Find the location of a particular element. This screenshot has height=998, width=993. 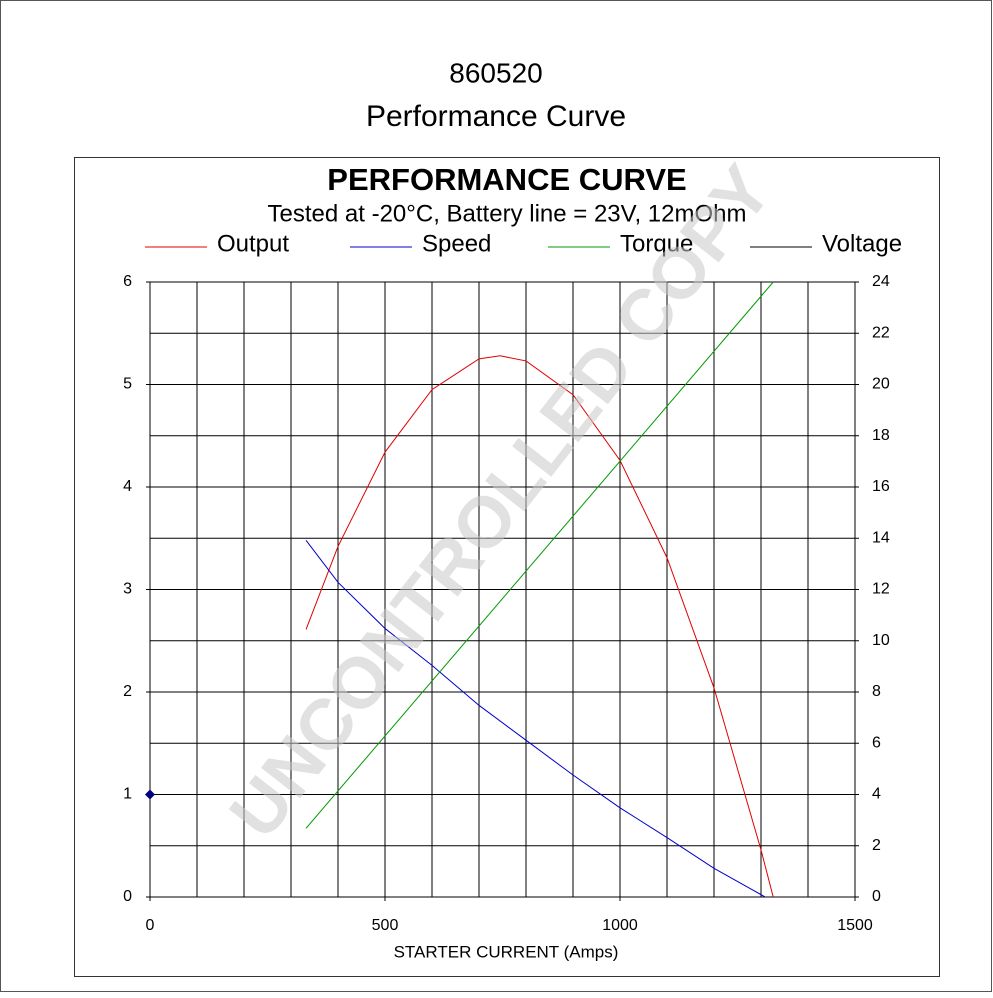

y2-tick-label: 18 is located at coordinates (881, 435).